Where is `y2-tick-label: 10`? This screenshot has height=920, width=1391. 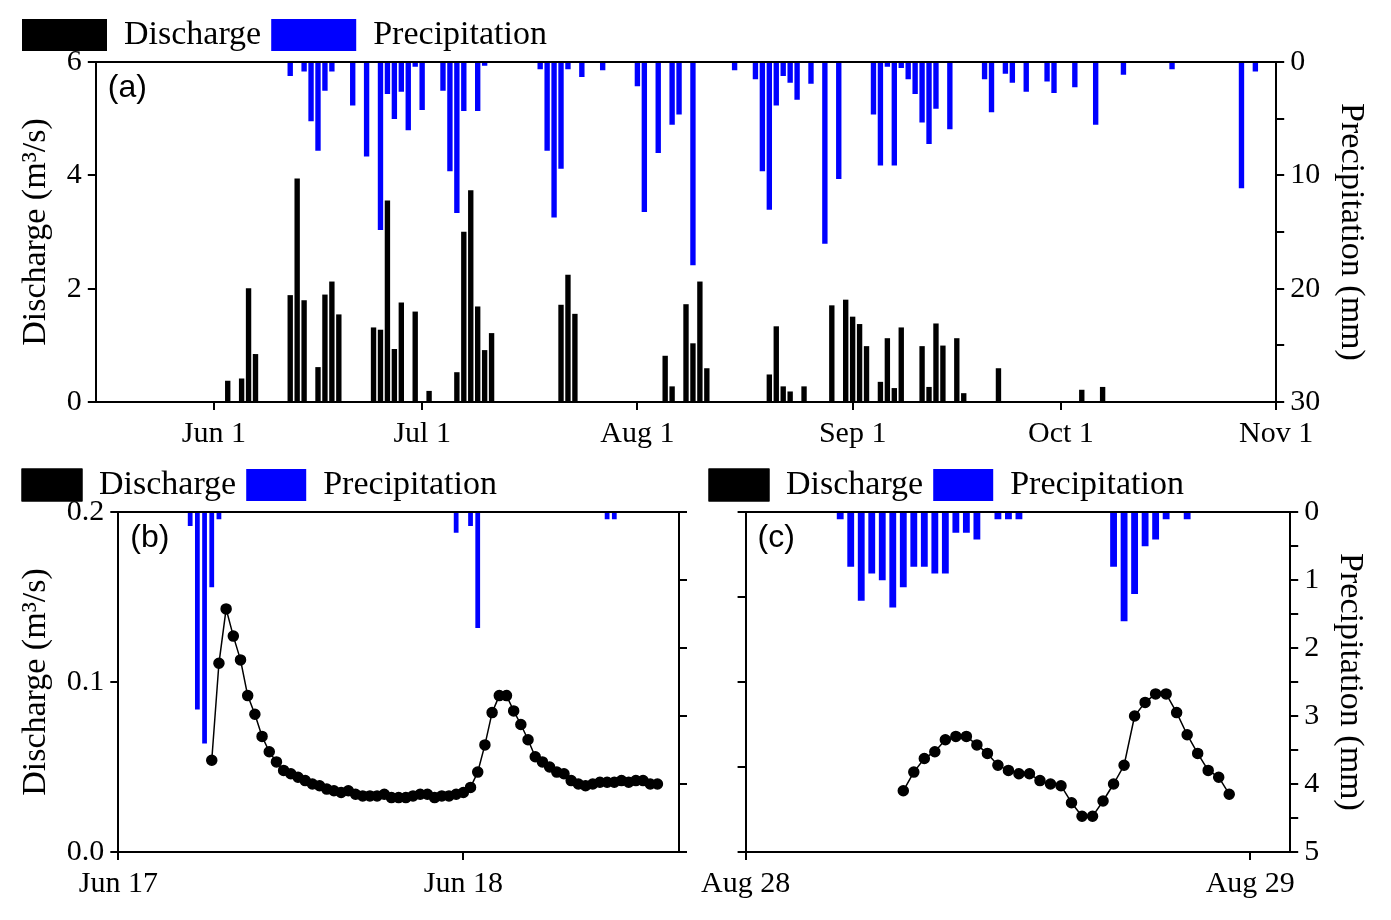
y2-tick-label: 10 is located at coordinates (1305, 173).